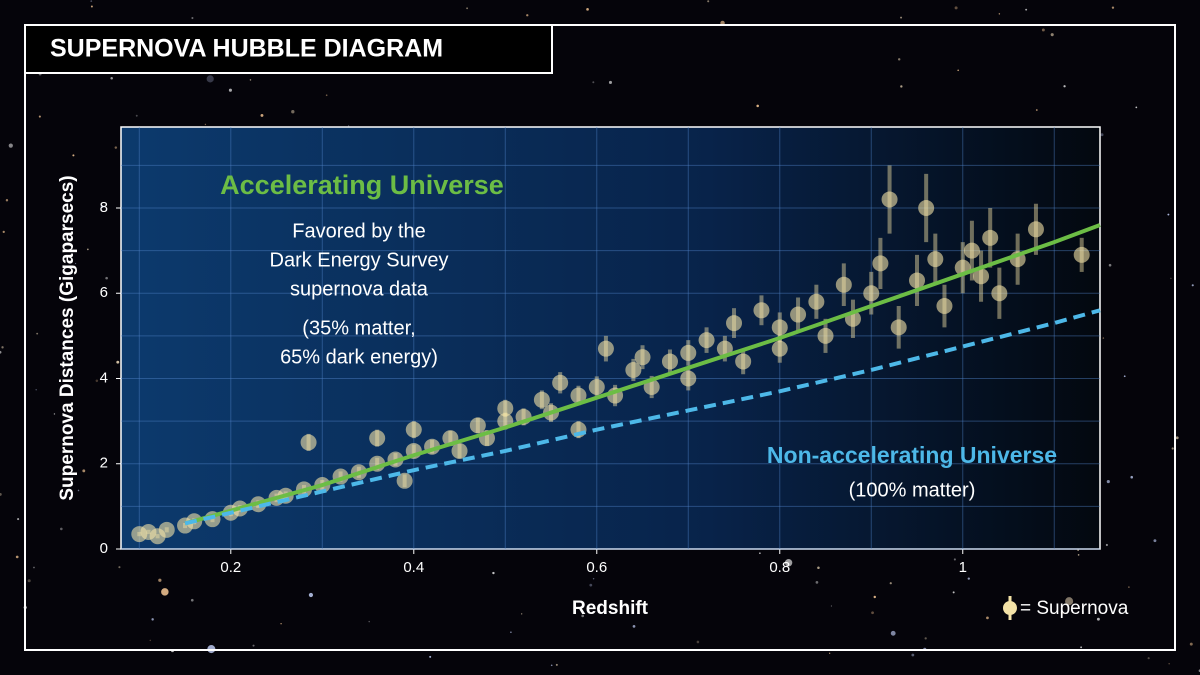 This screenshot has width=1200, height=675. I want to click on y-axis-label: Supernova Distances (Gigaparsecs), so click(67, 337).